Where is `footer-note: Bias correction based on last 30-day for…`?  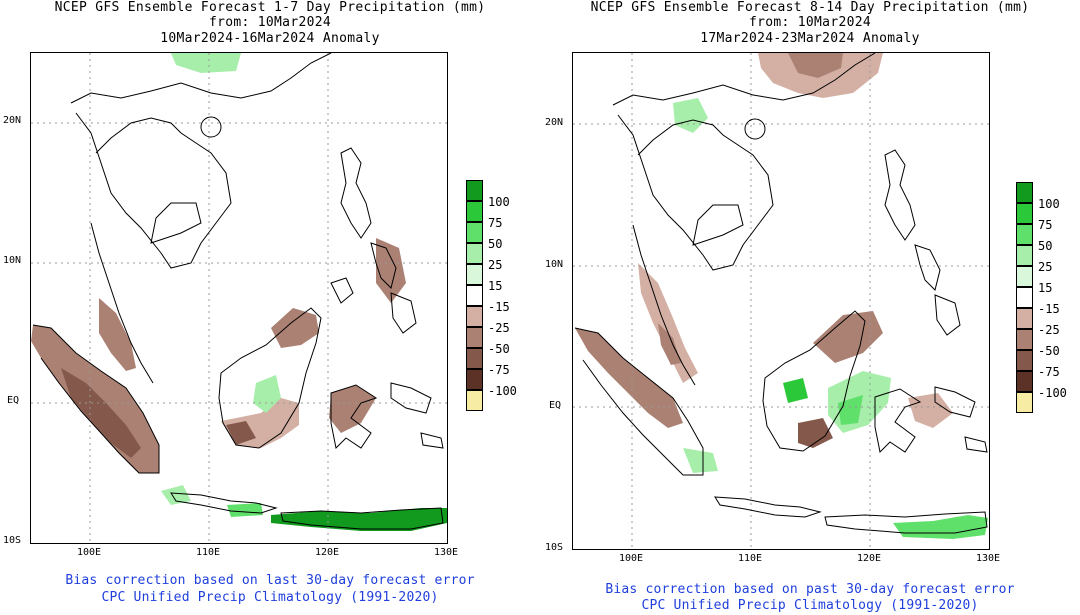 footer-note: Bias correction based on last 30-day for… is located at coordinates (270, 580).